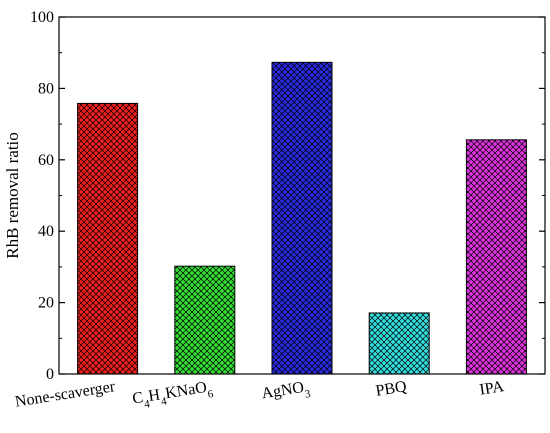  Describe the element at coordinates (172, 395) in the screenshot. I see `x-tick-label-2: C4H4KNaO6` at that location.